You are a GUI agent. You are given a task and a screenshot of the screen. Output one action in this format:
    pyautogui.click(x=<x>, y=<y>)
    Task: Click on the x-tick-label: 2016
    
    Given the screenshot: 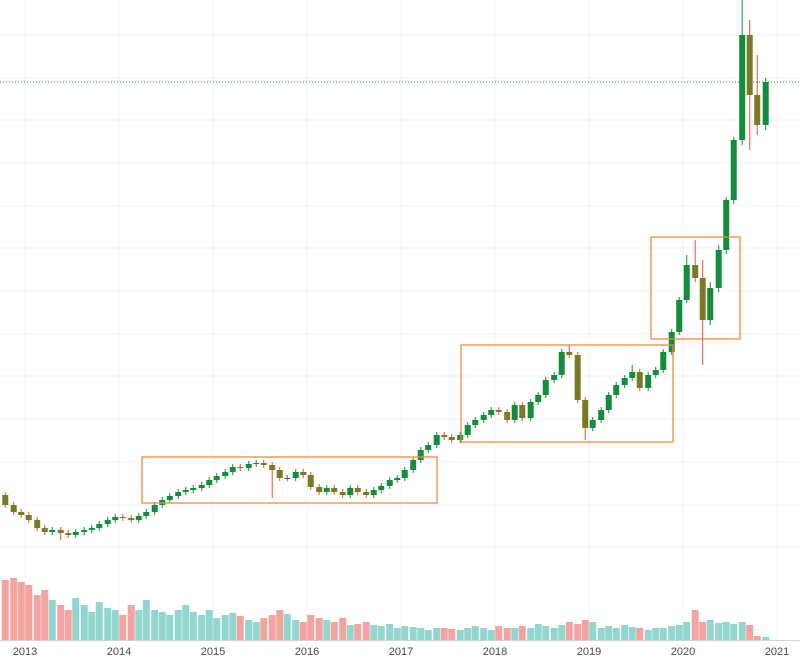 What is the action you would take?
    pyautogui.click(x=307, y=652)
    